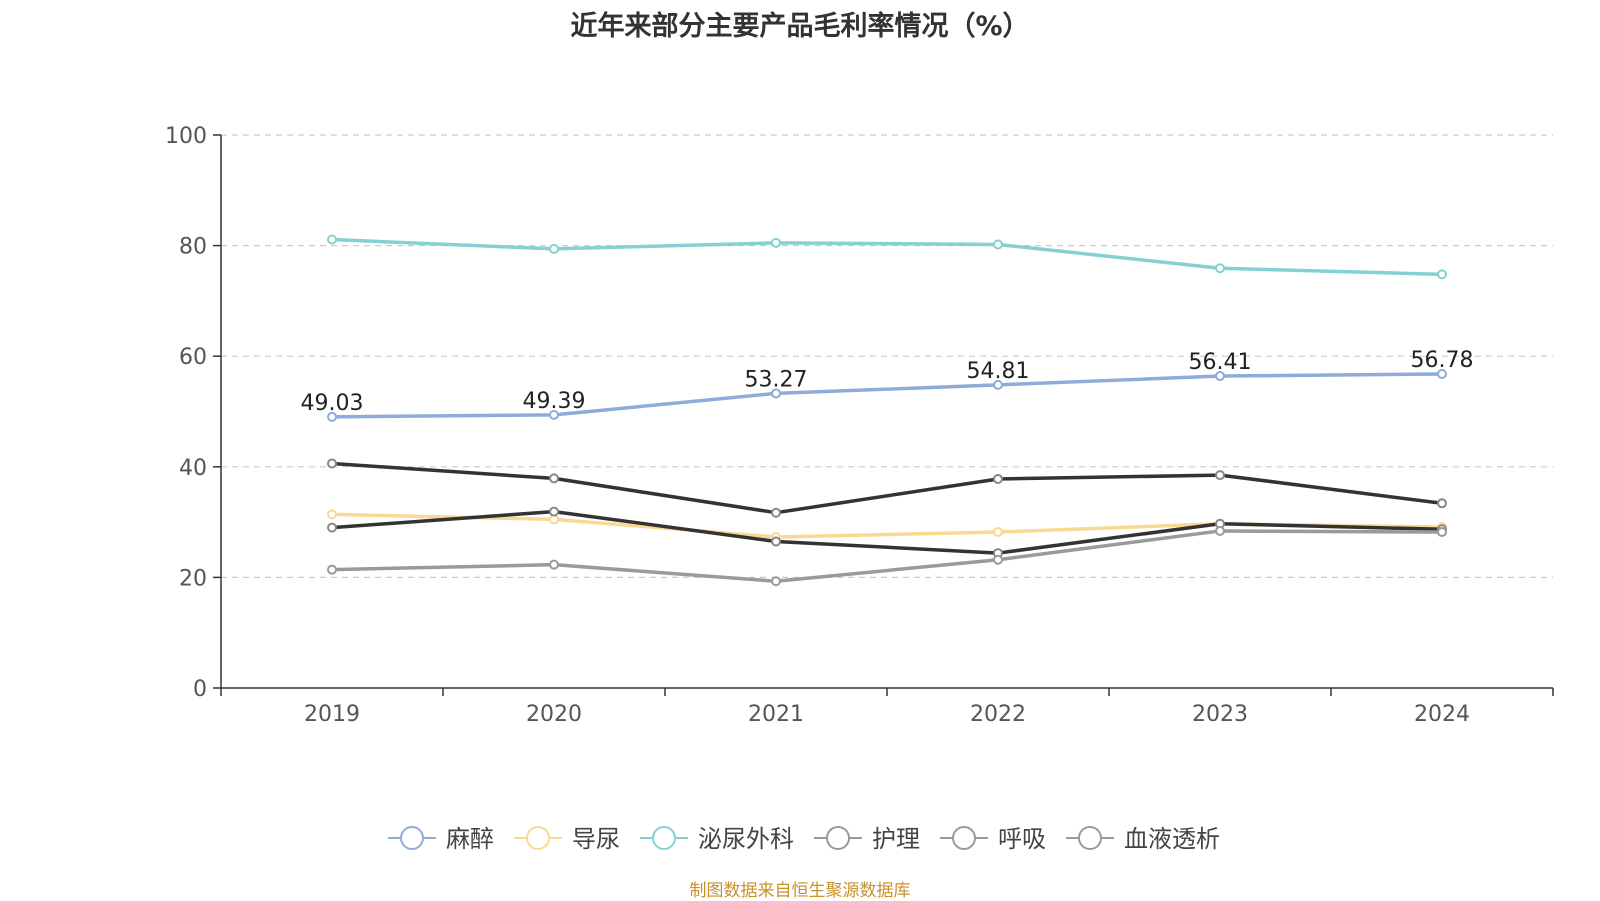 The height and width of the screenshot is (901, 1600). I want to click on x-tick-label: 2022, so click(998, 714).